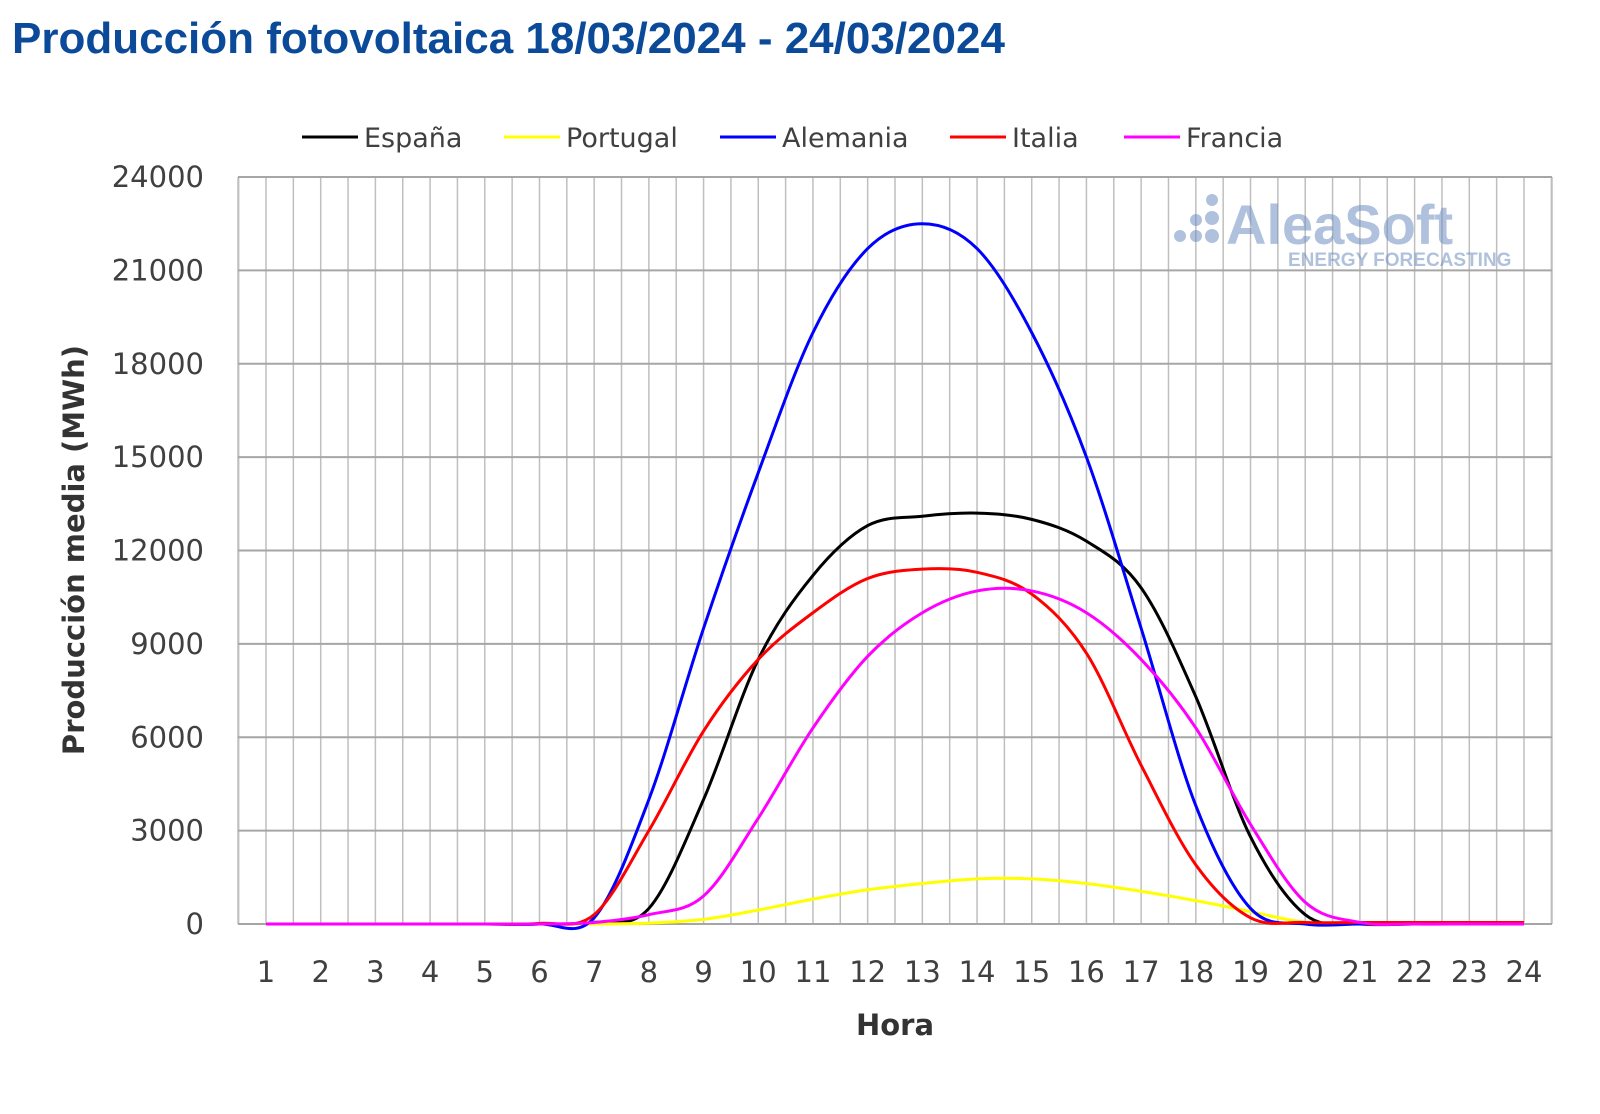 The height and width of the screenshot is (1114, 1600). What do you see at coordinates (594, 972) in the screenshot?
I see `x-tick-label: 7` at bounding box center [594, 972].